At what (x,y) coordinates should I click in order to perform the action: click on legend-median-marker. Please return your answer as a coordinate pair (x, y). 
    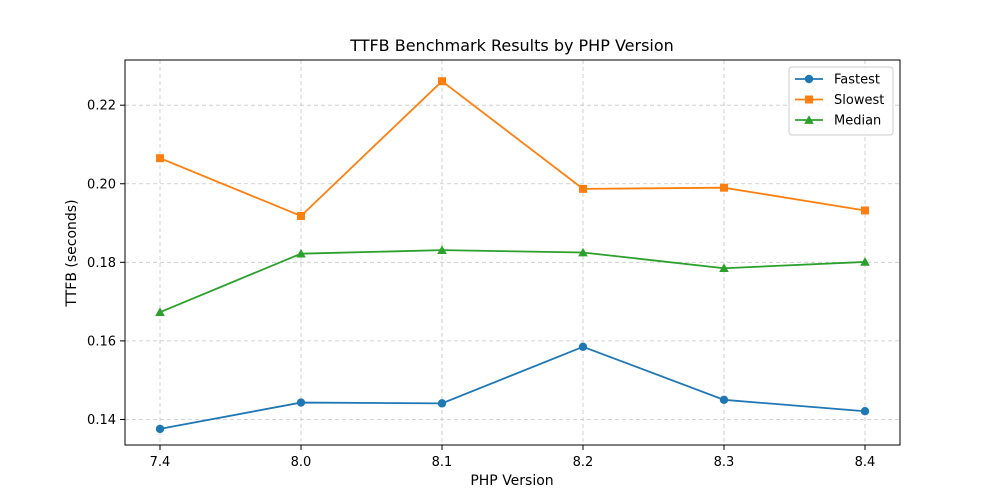
    Looking at the image, I should click on (809, 119).